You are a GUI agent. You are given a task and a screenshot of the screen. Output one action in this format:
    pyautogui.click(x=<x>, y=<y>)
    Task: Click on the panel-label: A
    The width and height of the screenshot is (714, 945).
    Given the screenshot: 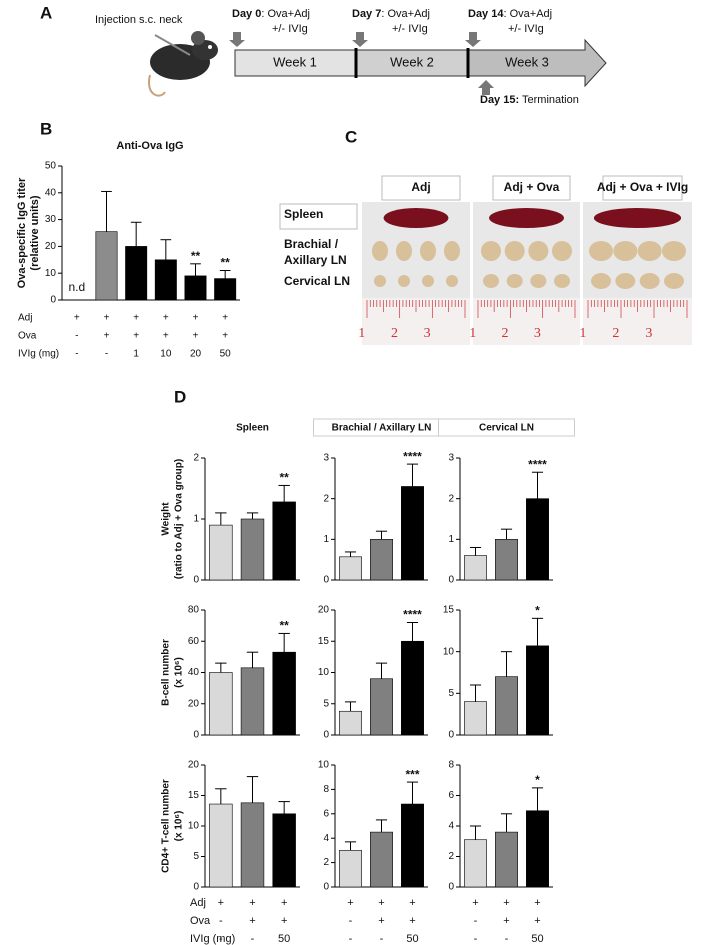 What is the action you would take?
    pyautogui.click(x=46, y=12)
    